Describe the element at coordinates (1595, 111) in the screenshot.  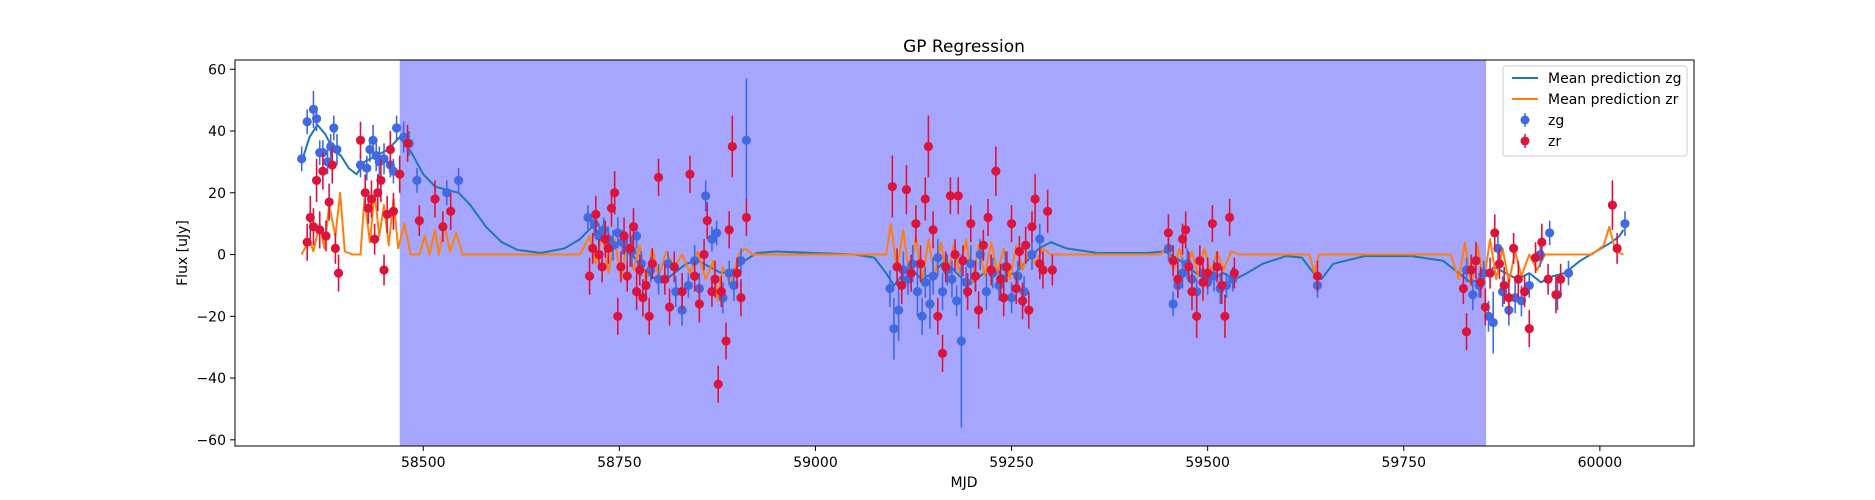
I see `legend-box` at that location.